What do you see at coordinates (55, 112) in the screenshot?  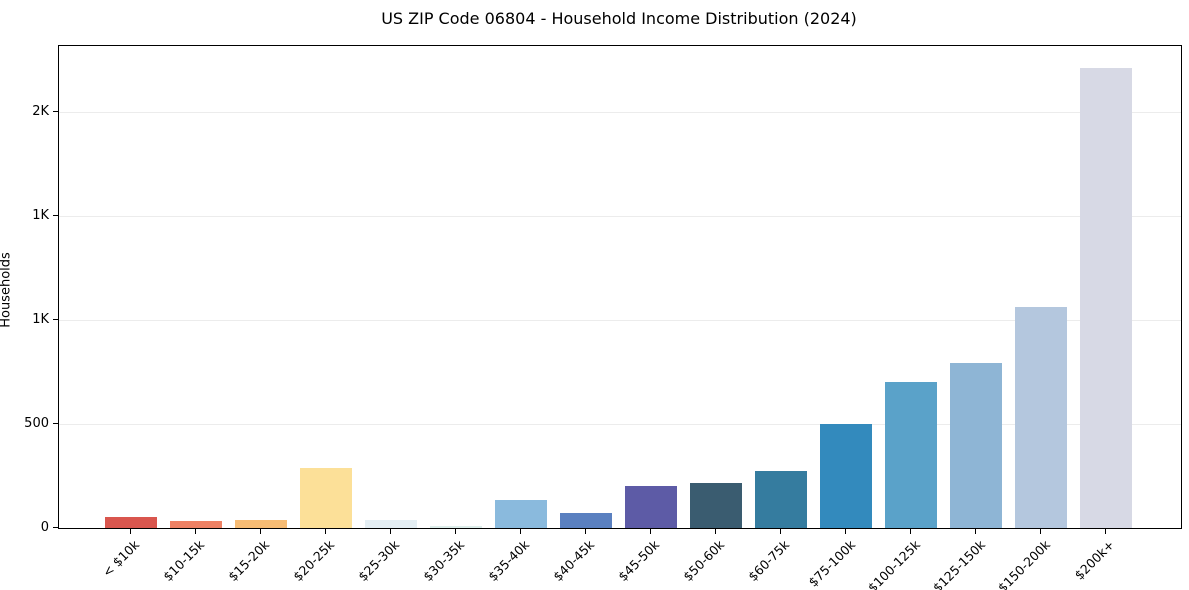 I see `y-tick-mark-2000` at bounding box center [55, 112].